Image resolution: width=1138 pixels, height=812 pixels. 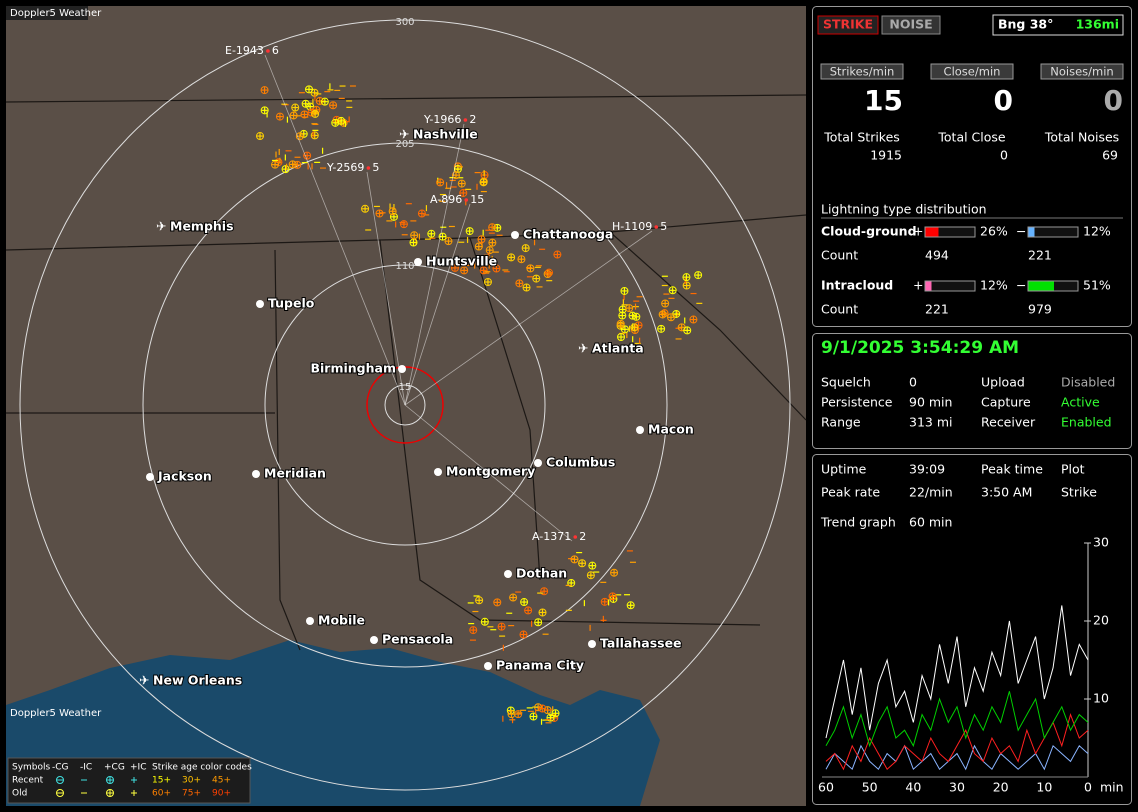 I want to click on age-code: 30+, so click(x=191, y=781).